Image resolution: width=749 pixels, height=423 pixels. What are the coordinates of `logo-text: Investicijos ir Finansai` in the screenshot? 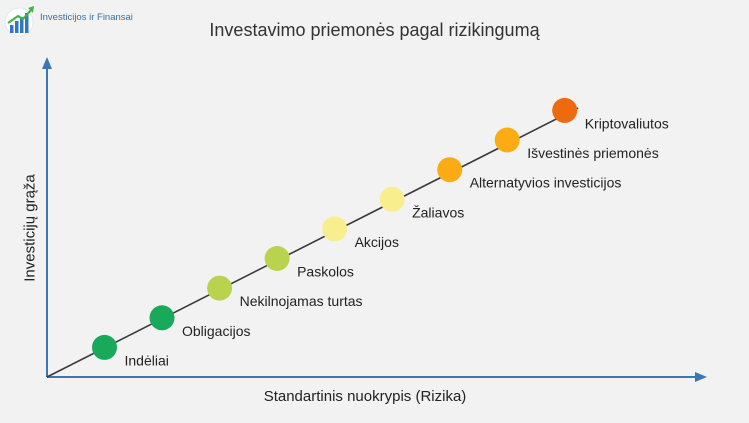 It's located at (86, 17).